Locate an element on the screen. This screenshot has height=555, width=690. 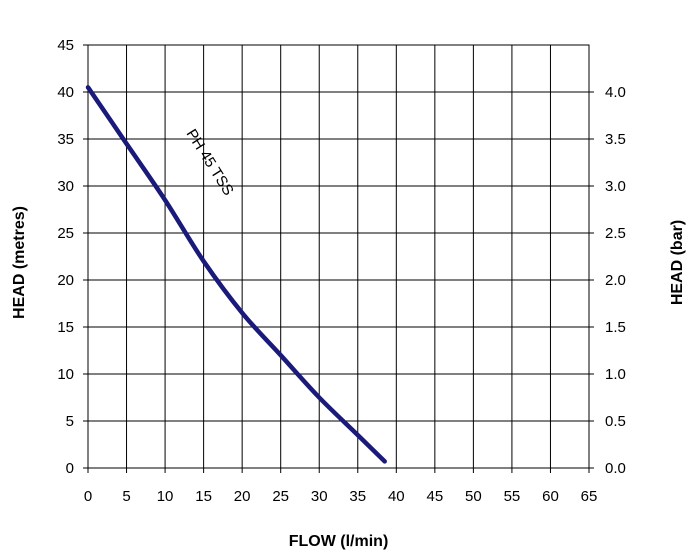
x-tick-label: 30 is located at coordinates (319, 496).